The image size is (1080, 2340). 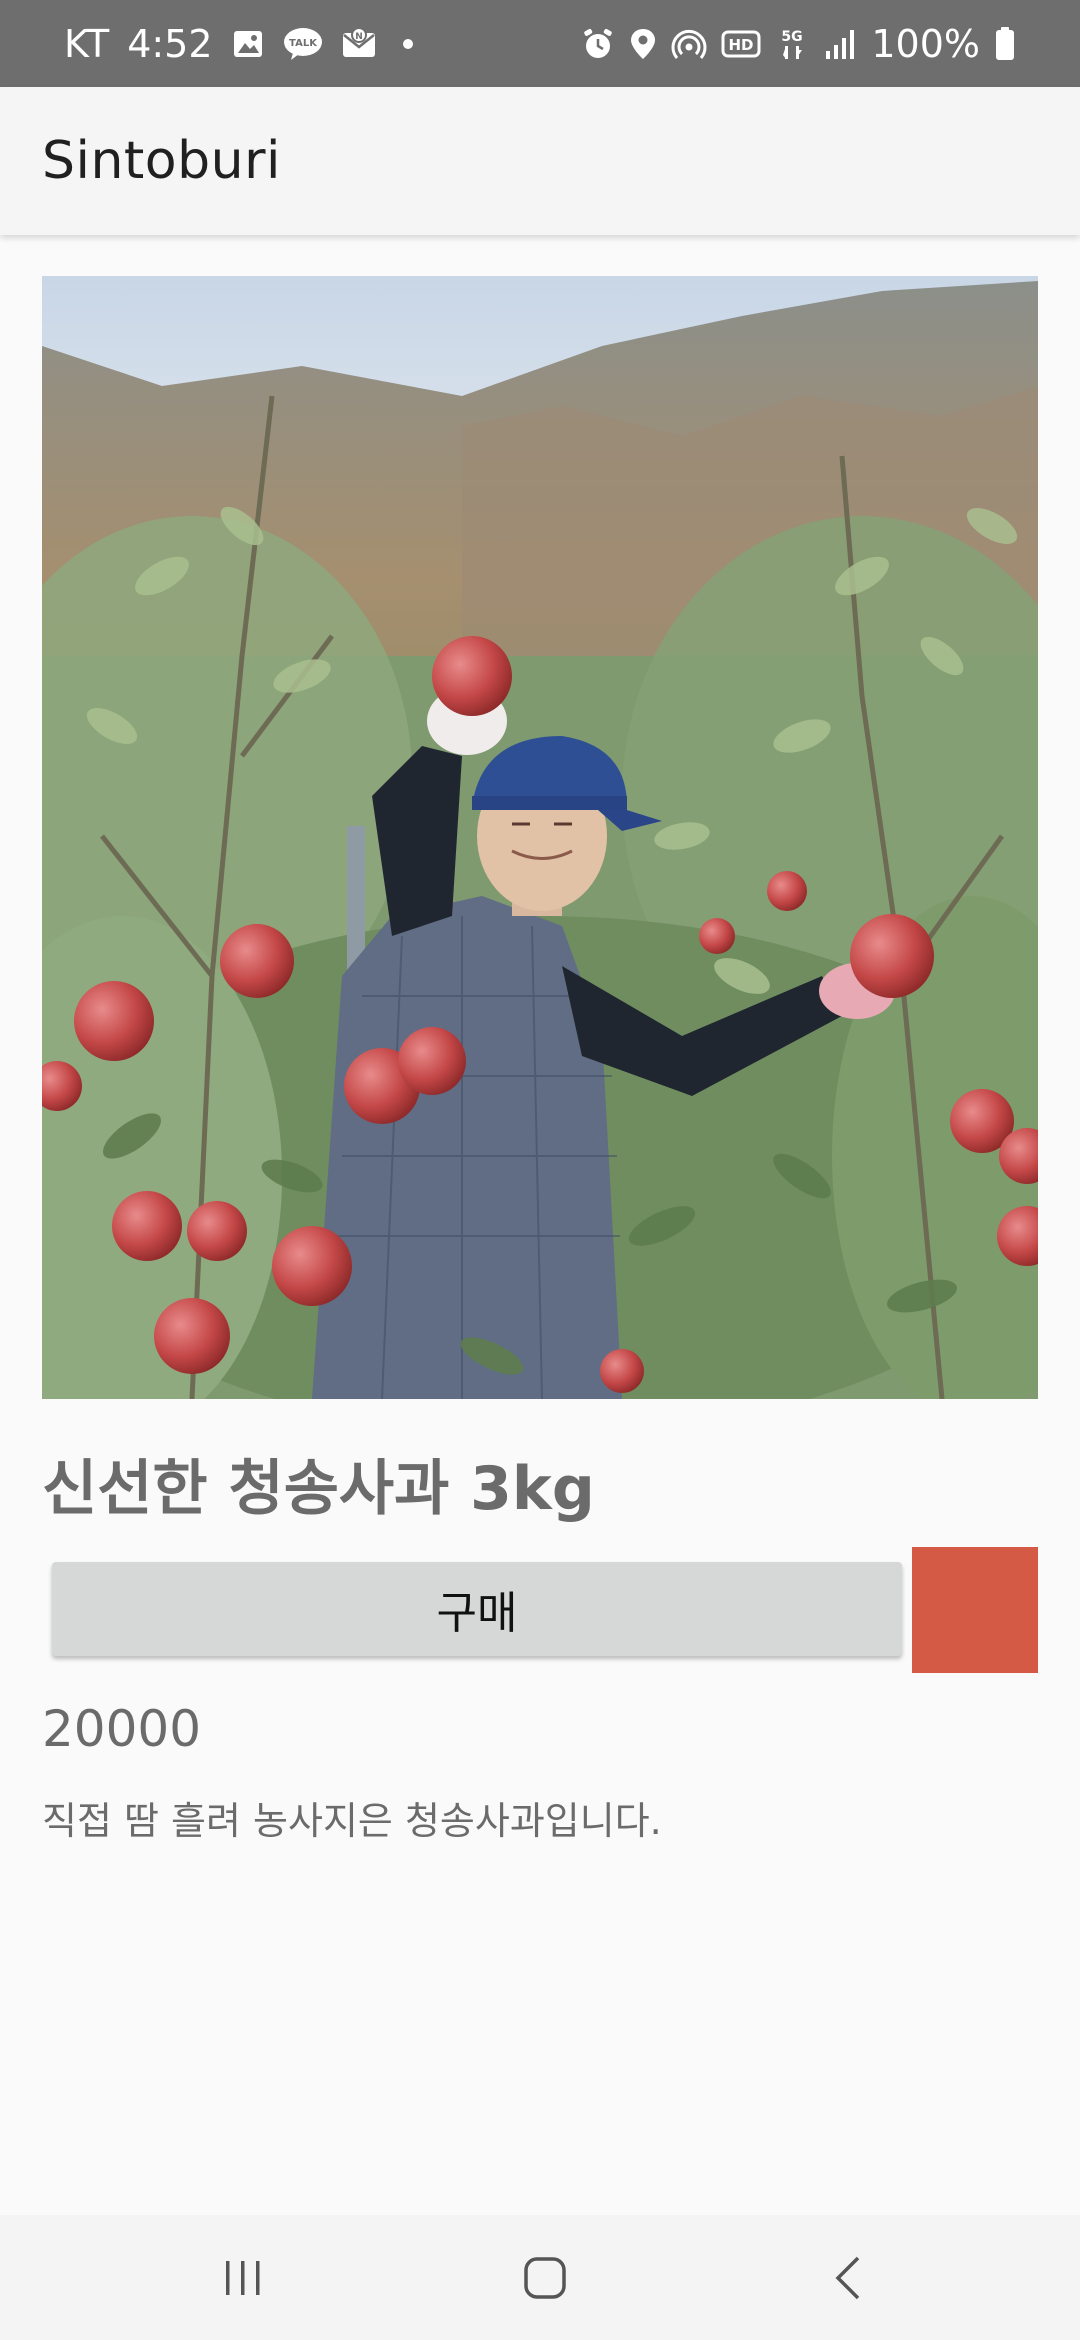 I want to click on app-title: Sintoburi, so click(x=161, y=161).